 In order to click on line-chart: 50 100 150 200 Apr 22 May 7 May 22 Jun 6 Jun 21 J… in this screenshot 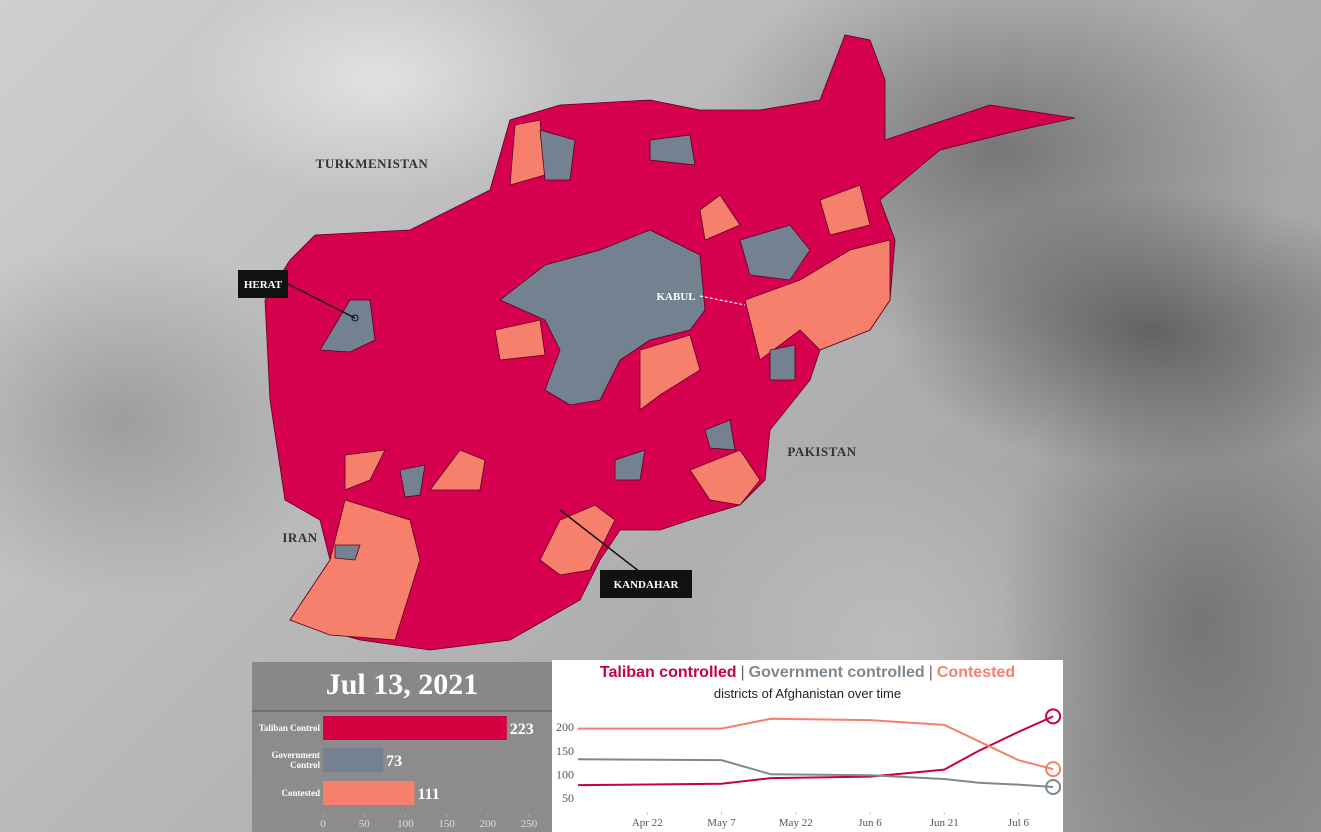, I will do `click(809, 768)`.